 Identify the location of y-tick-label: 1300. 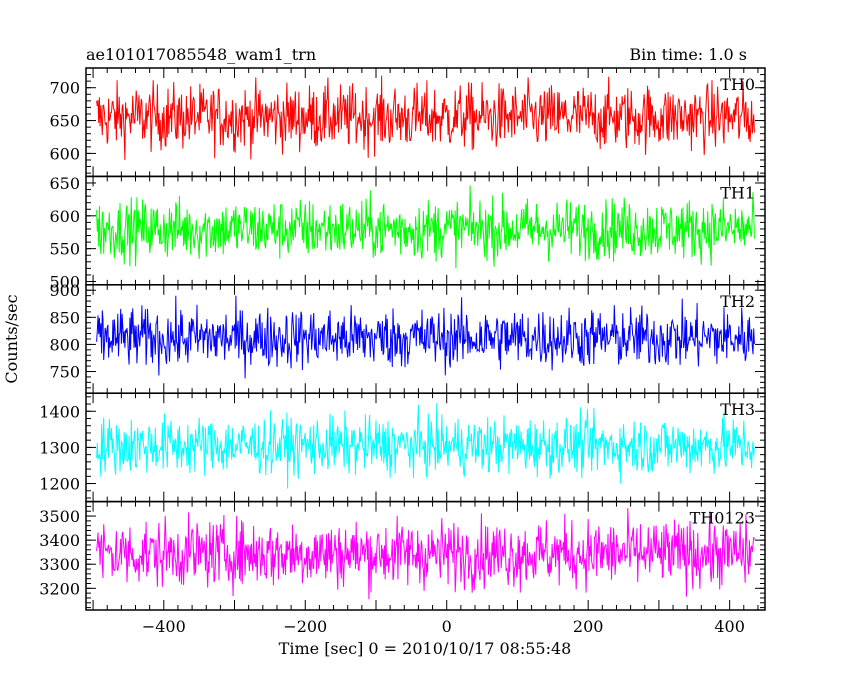
(59, 447).